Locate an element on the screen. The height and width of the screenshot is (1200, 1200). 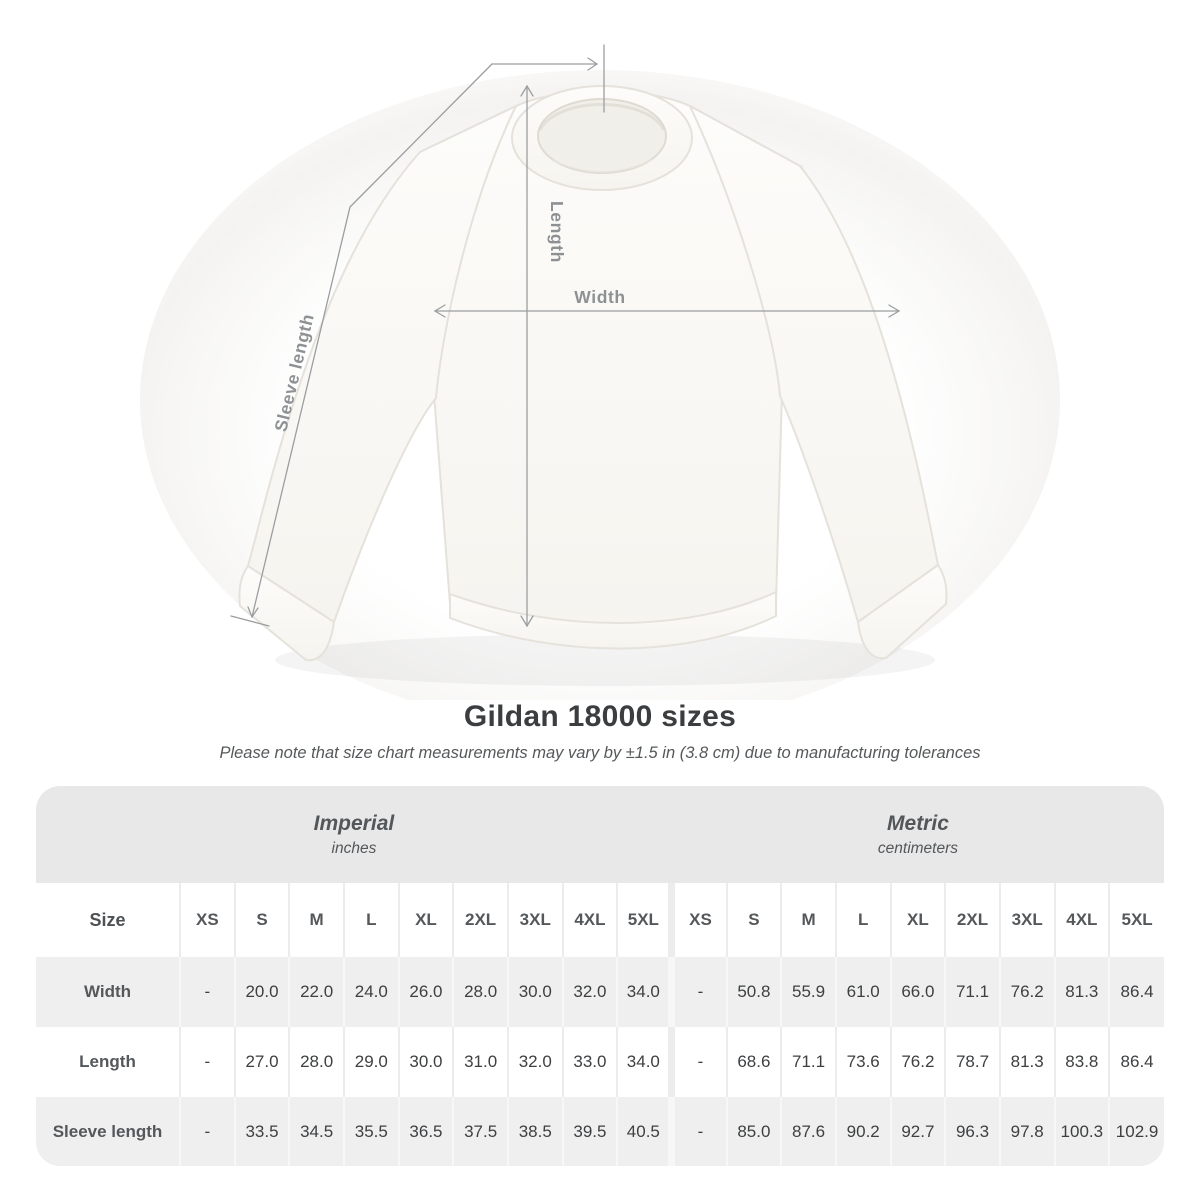
cell: 100.3 is located at coordinates (1081, 1131).